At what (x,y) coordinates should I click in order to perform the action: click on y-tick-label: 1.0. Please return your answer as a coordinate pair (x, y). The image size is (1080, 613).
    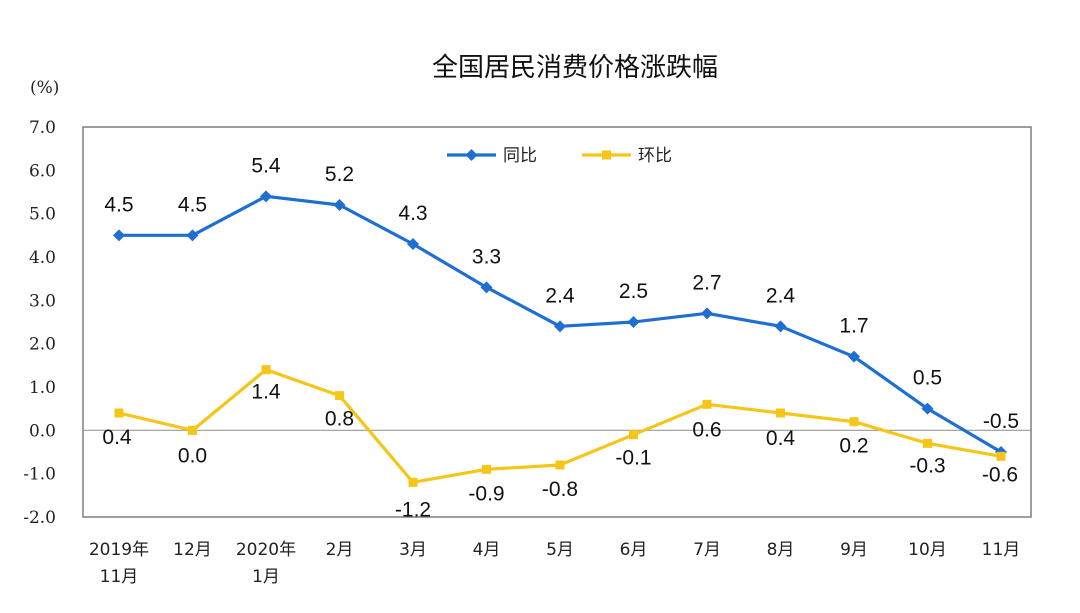
    Looking at the image, I should click on (42, 388).